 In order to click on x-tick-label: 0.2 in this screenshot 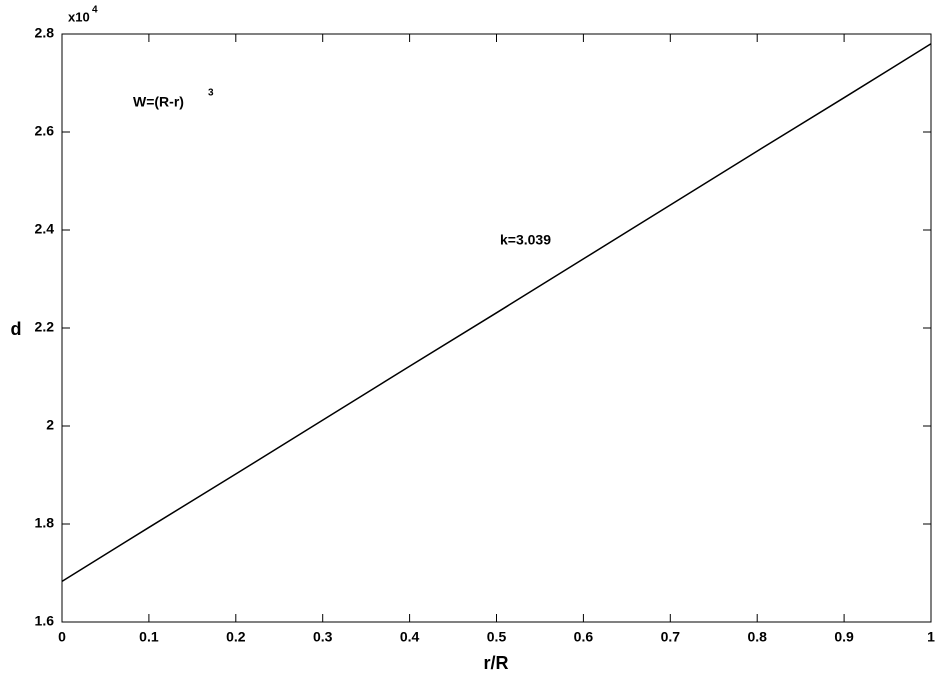, I will do `click(236, 637)`.